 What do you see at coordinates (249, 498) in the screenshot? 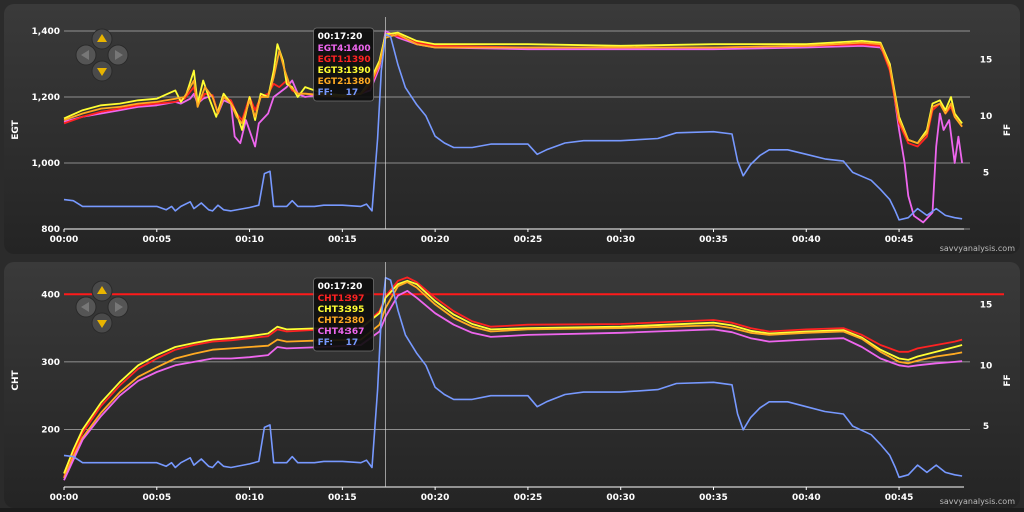
I see `cht-x-tick-label: 00:10` at bounding box center [249, 498].